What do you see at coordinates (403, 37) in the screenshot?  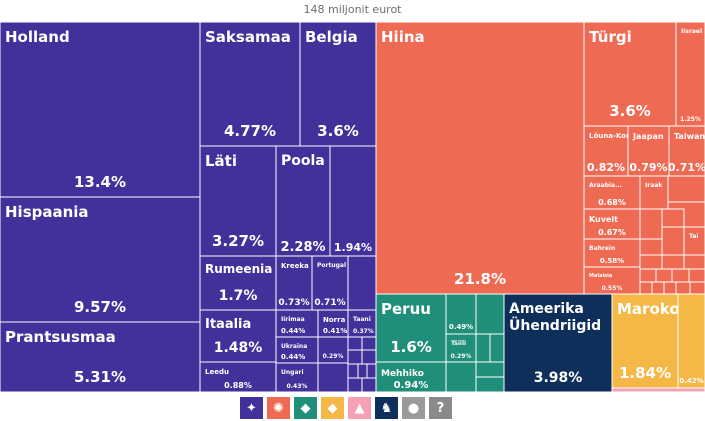 I see `tile-label-hiina: Hiina` at bounding box center [403, 37].